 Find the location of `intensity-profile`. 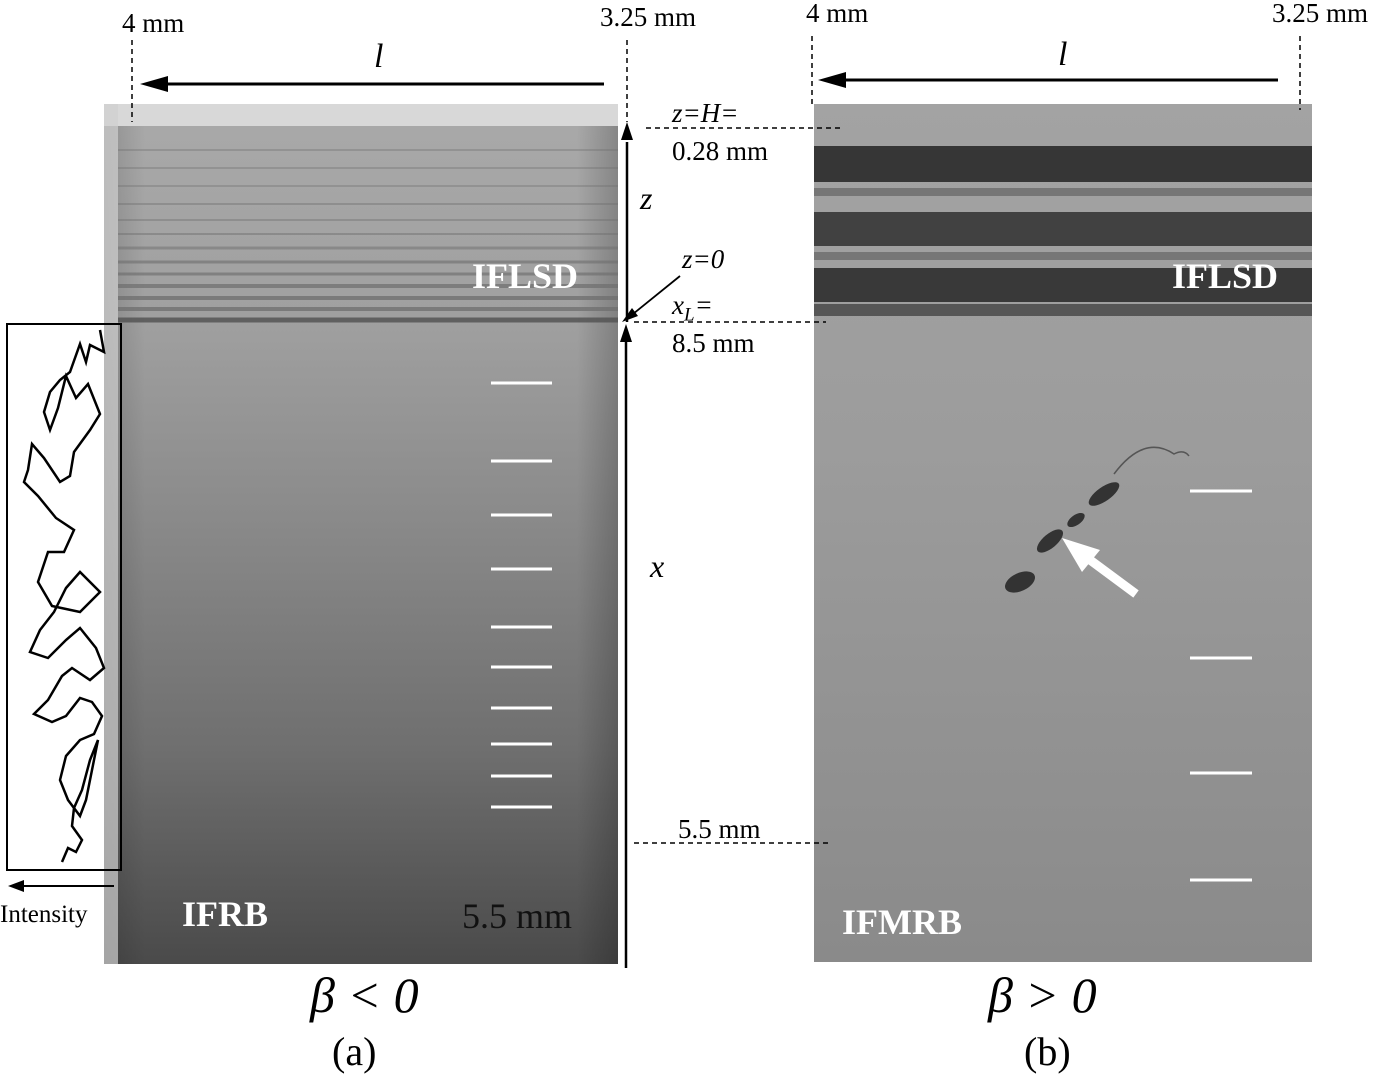

intensity-profile is located at coordinates (64, 596).